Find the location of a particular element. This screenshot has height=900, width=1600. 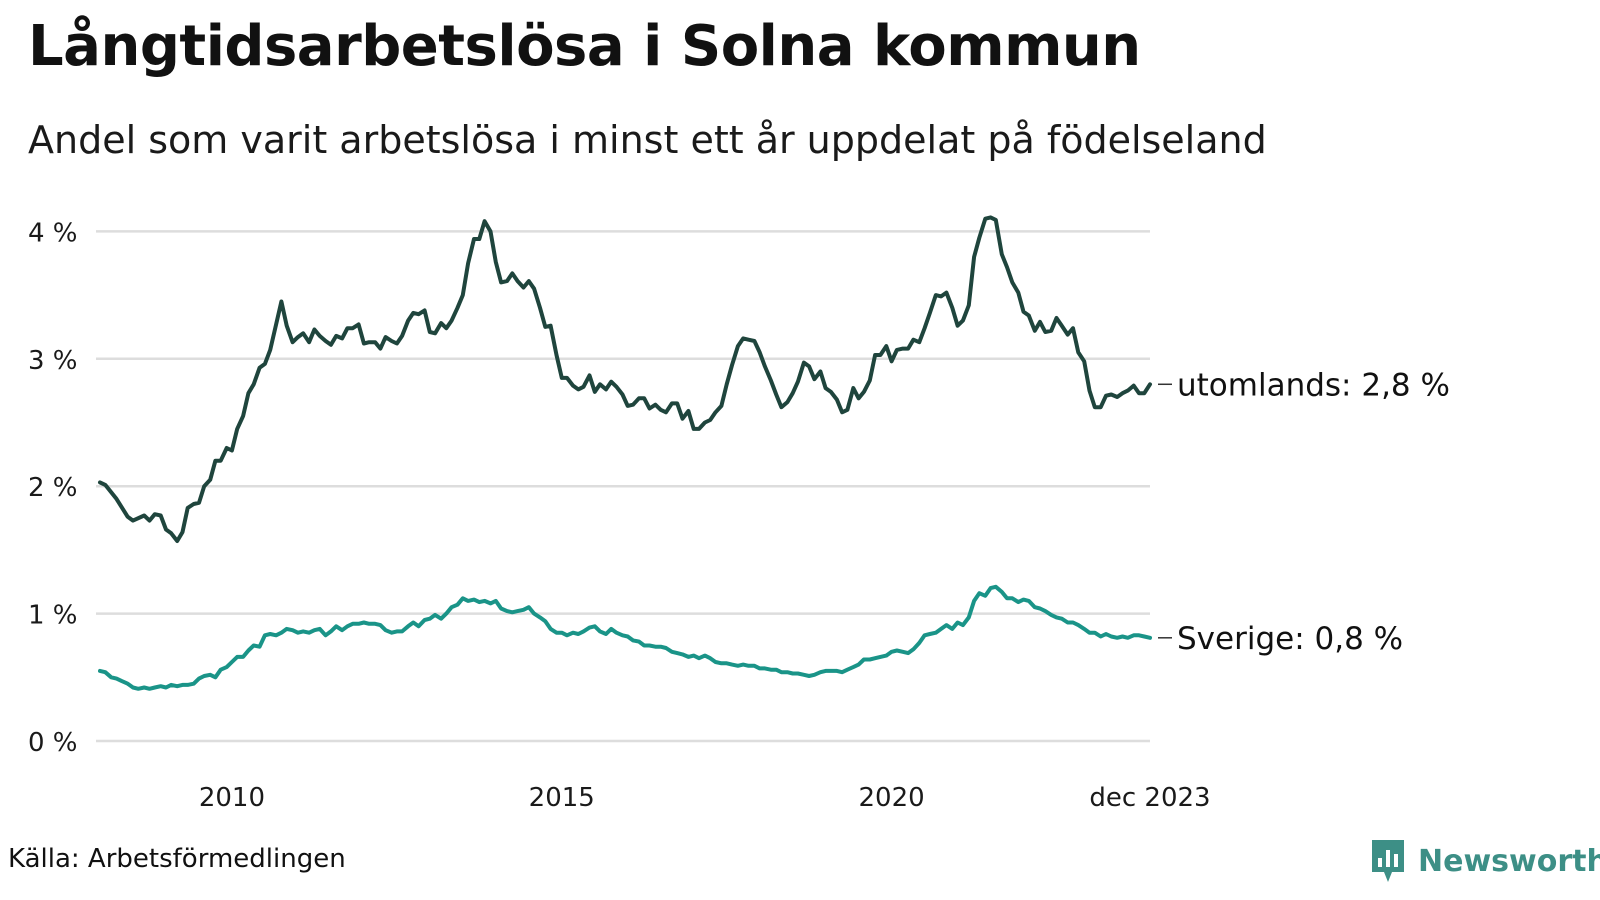

y-tick-label: 2 % is located at coordinates (53, 488).